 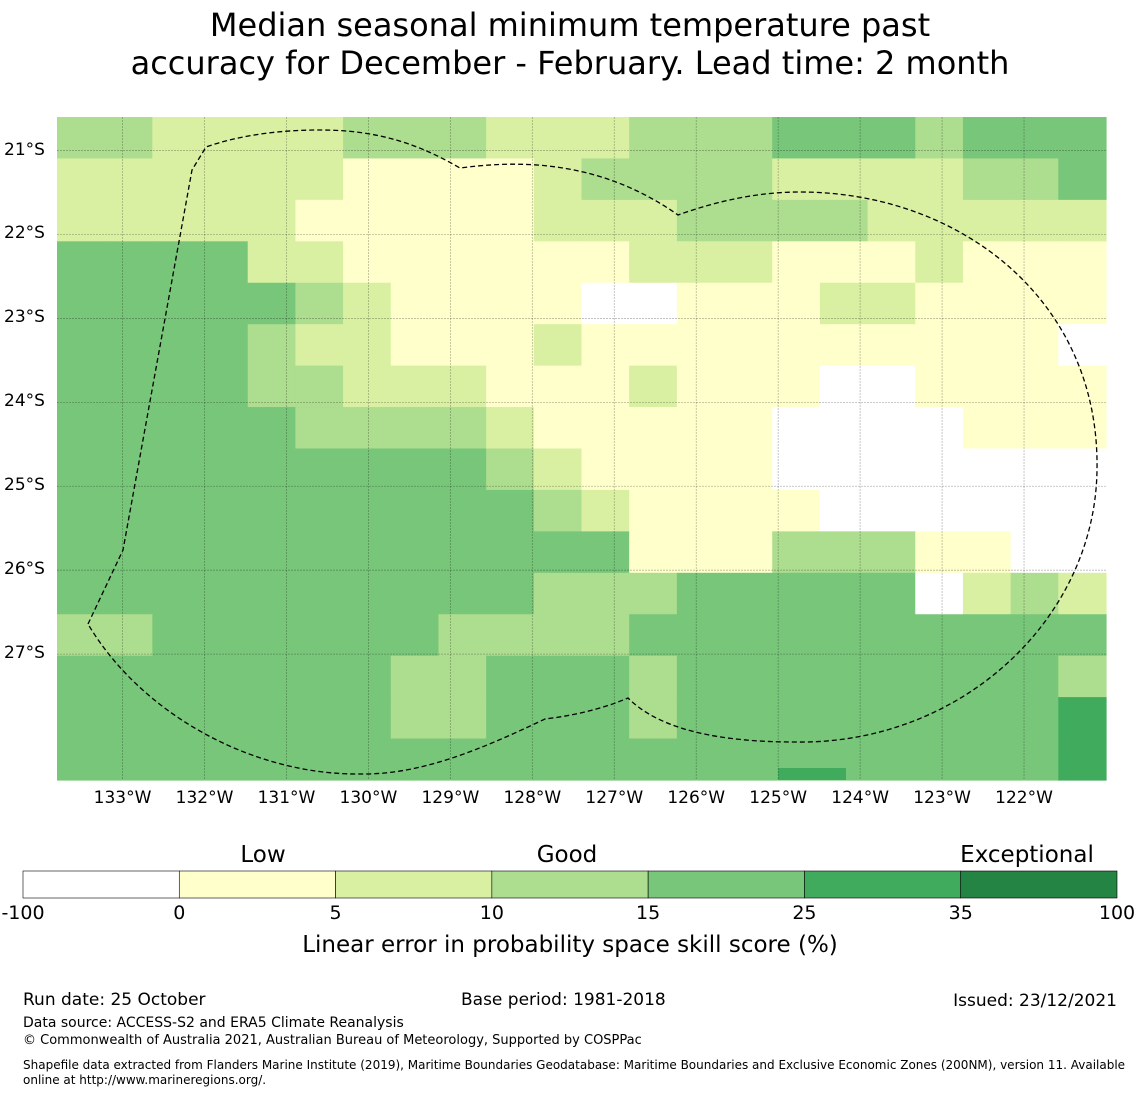 What do you see at coordinates (491, 913) in the screenshot?
I see `colorbar-tick-label: 10` at bounding box center [491, 913].